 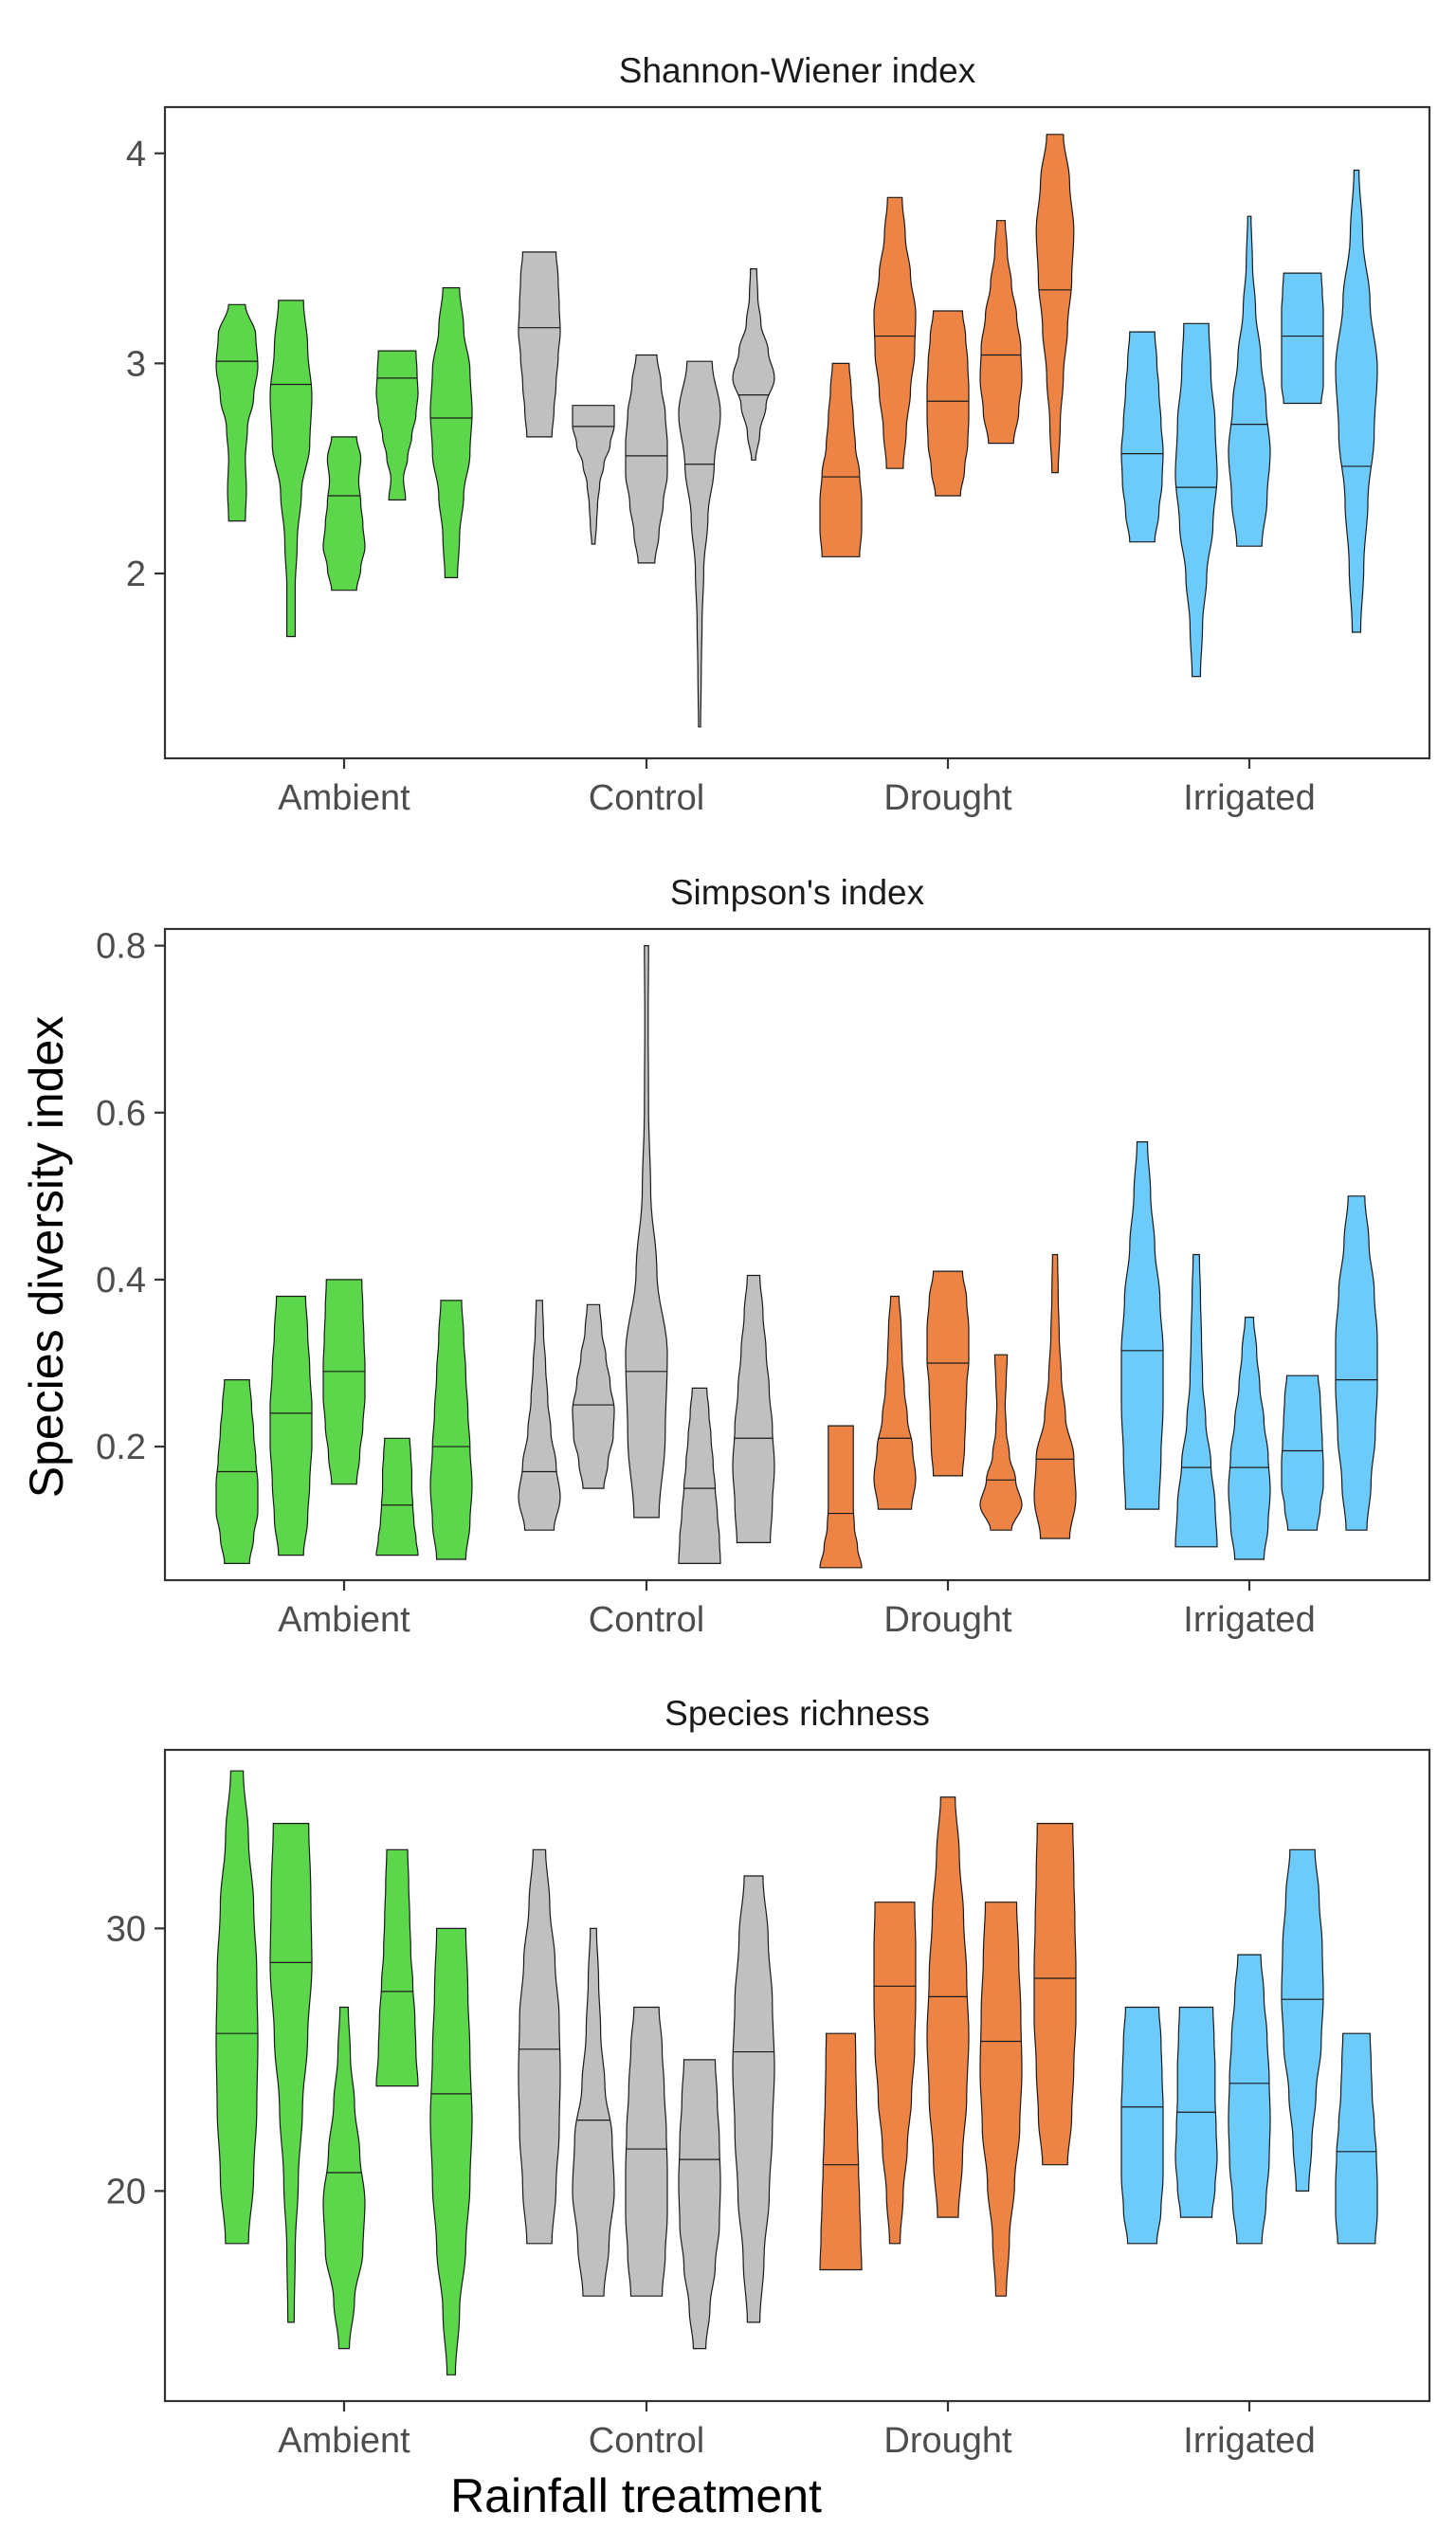 I want to click on panel-title: Shannon-Wiener index, so click(x=797, y=70).